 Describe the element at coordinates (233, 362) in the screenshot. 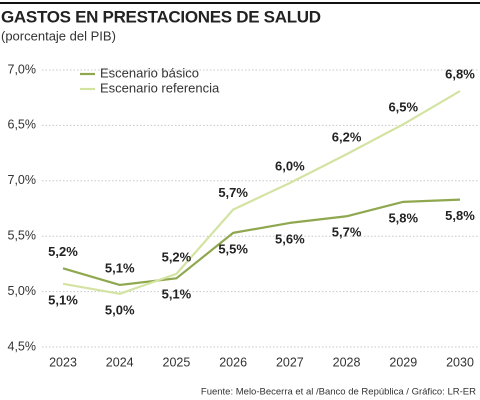

I see `x-tick-label: 2026` at that location.